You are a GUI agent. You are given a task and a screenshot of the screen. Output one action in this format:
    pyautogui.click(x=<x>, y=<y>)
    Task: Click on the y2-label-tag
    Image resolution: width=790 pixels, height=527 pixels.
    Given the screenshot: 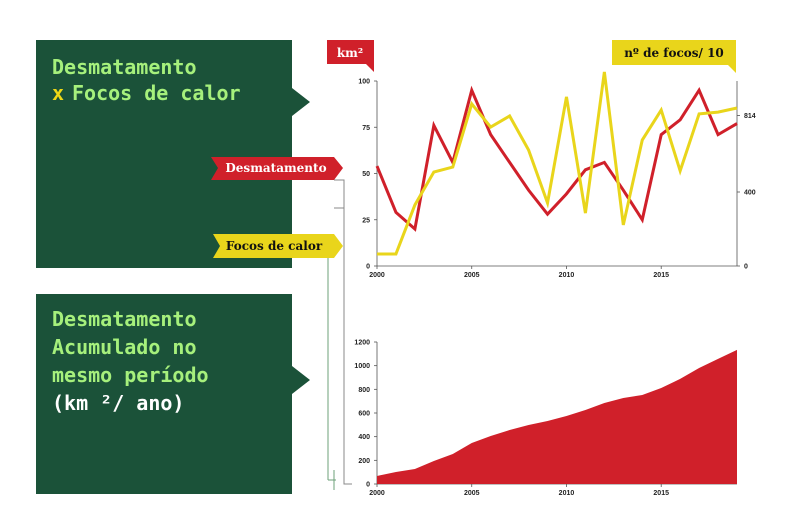 What is the action you would take?
    pyautogui.click(x=674, y=56)
    